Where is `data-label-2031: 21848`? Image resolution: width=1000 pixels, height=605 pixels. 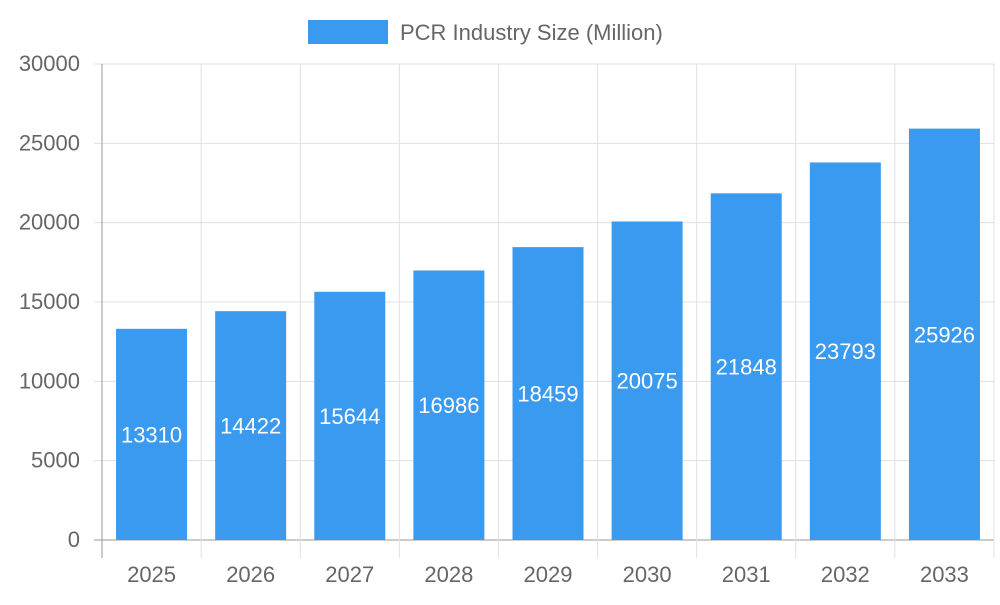
data-label-2031: 21848 is located at coordinates (746, 367).